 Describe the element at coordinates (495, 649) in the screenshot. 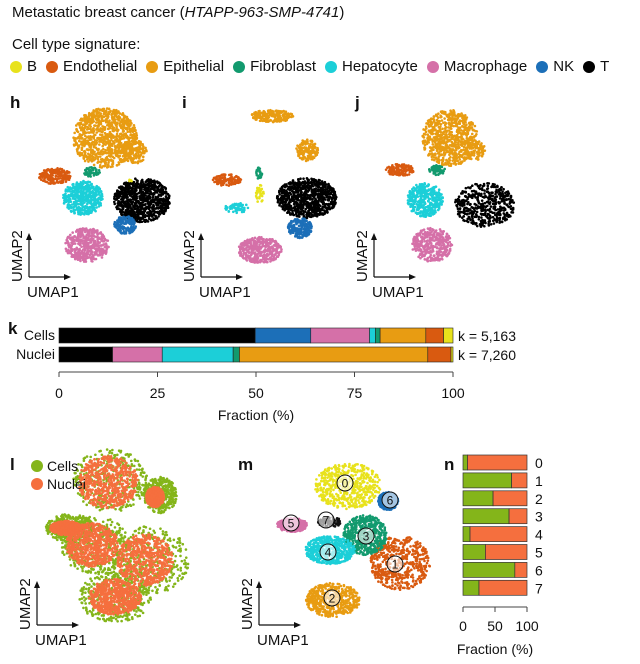

I see `x-axis-label: Fraction (%)` at that location.